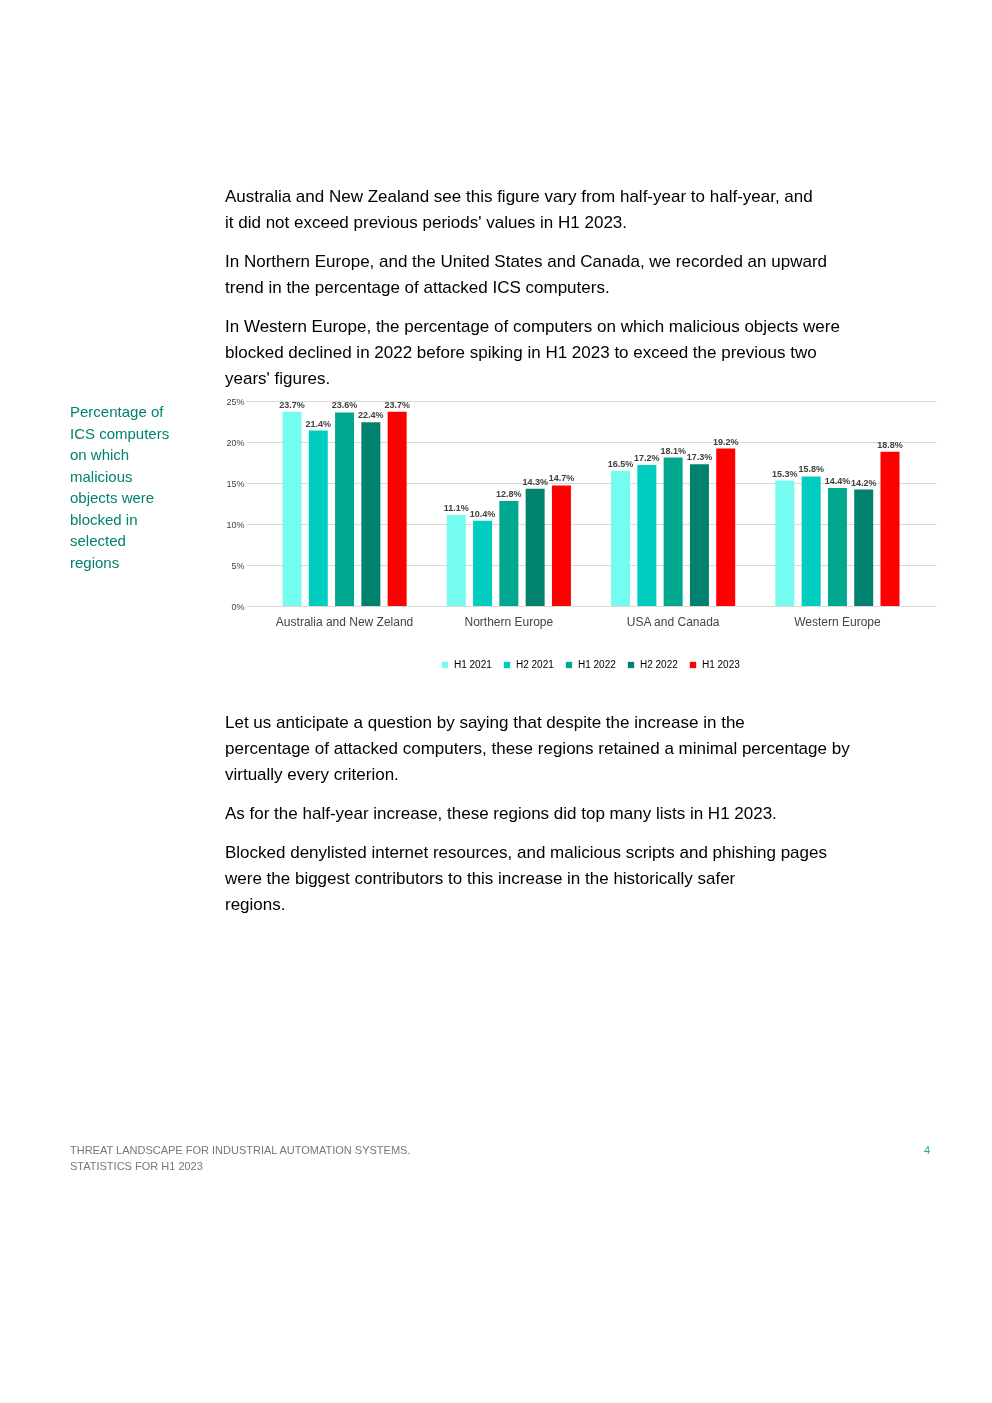  Describe the element at coordinates (673, 450) in the screenshot. I see `text: 18.1%` at that location.